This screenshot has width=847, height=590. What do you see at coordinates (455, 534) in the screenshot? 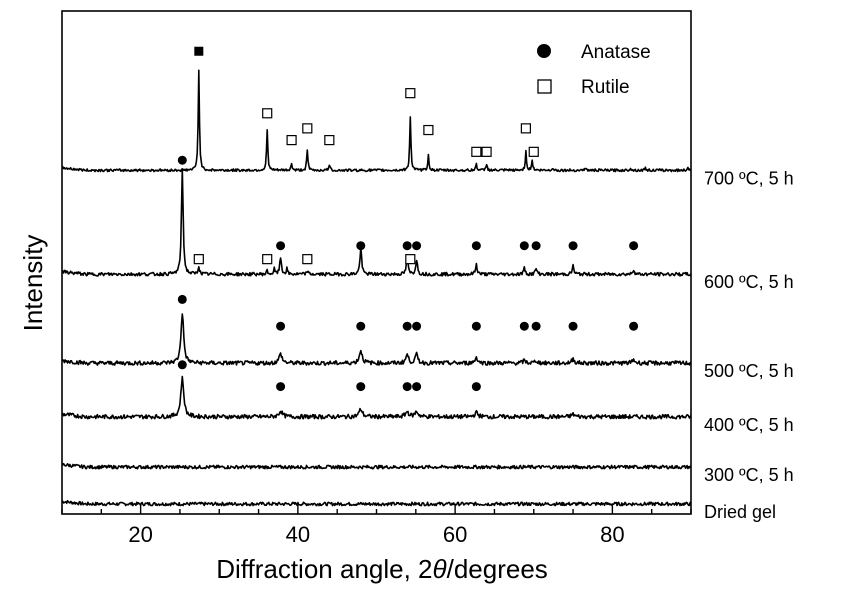
I see `x-tick-label: 60` at bounding box center [455, 534].